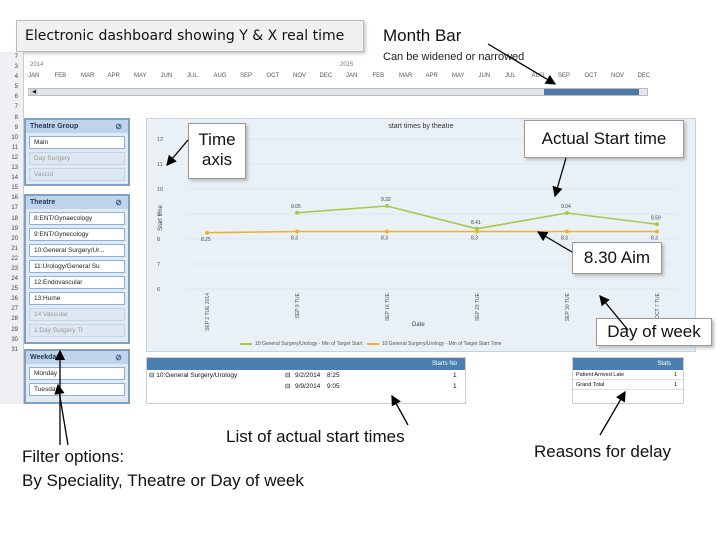 The height and width of the screenshot is (540, 720). What do you see at coordinates (14, 309) in the screenshot?
I see `row-number: 27` at bounding box center [14, 309].